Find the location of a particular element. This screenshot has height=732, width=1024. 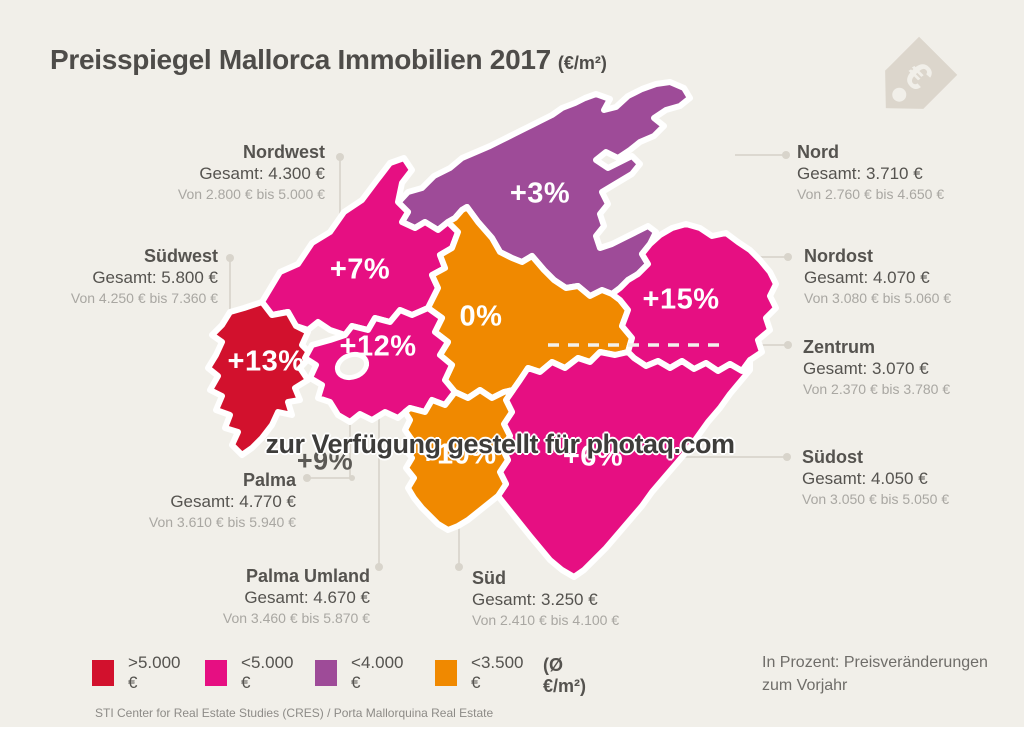

region-name: Palma is located at coordinates (269, 480).